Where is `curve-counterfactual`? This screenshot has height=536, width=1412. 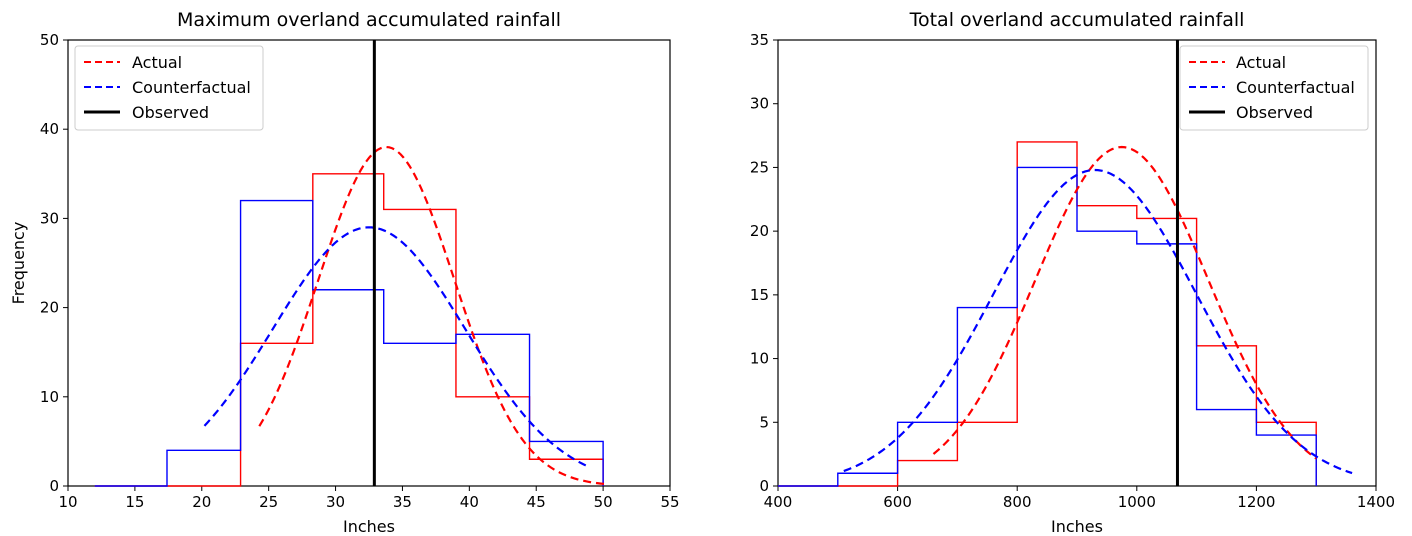 curve-counterfactual is located at coordinates (397, 347).